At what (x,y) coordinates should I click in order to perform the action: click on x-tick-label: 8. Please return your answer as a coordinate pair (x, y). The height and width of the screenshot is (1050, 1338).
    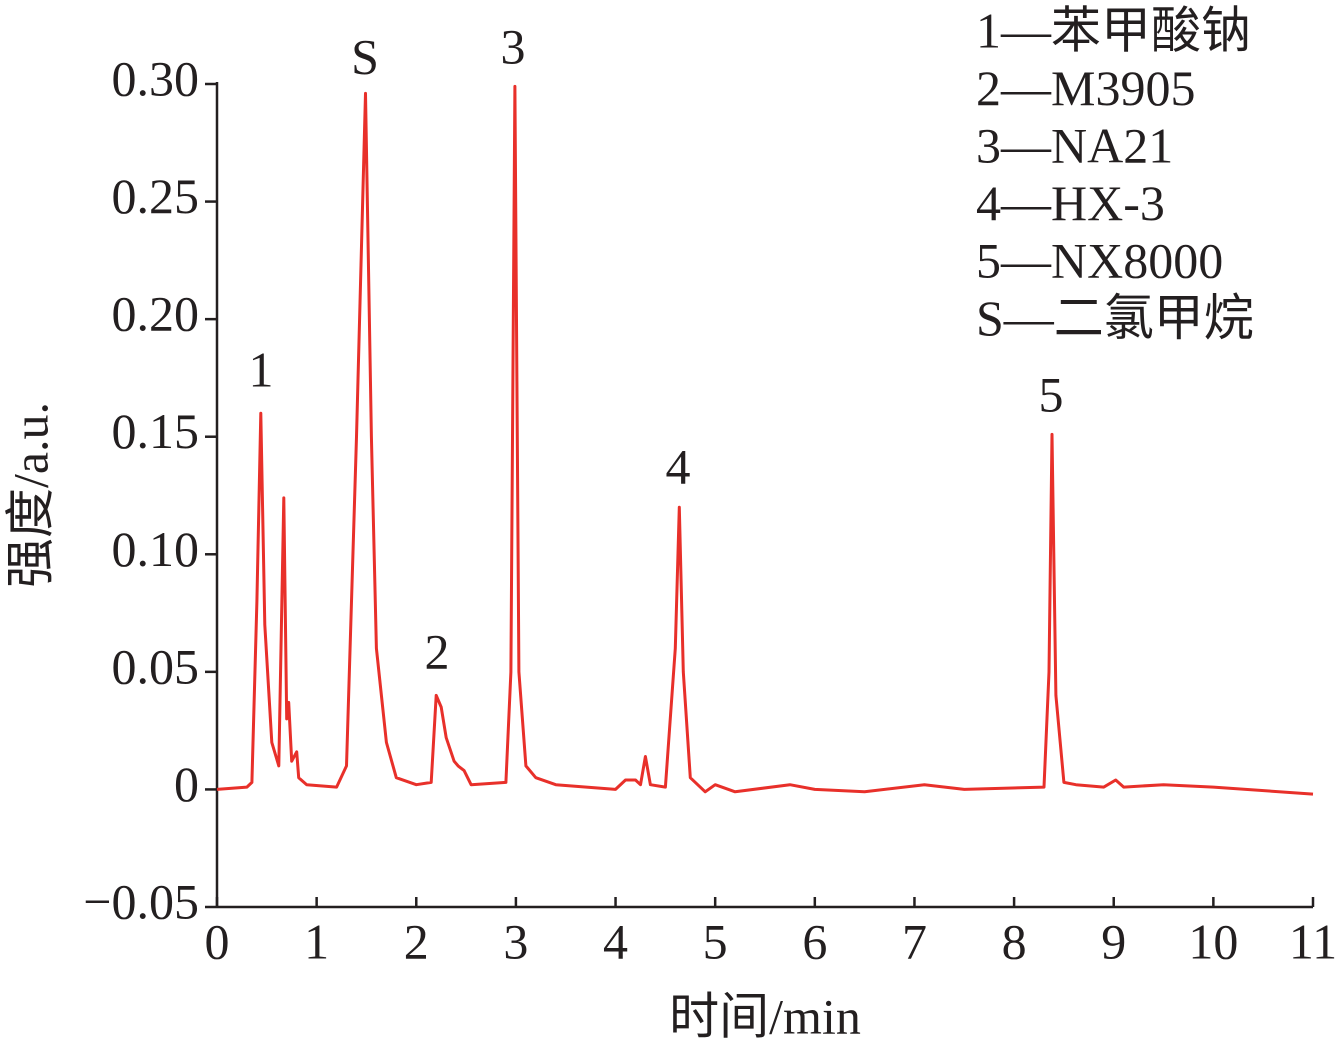
    Looking at the image, I should click on (1014, 941).